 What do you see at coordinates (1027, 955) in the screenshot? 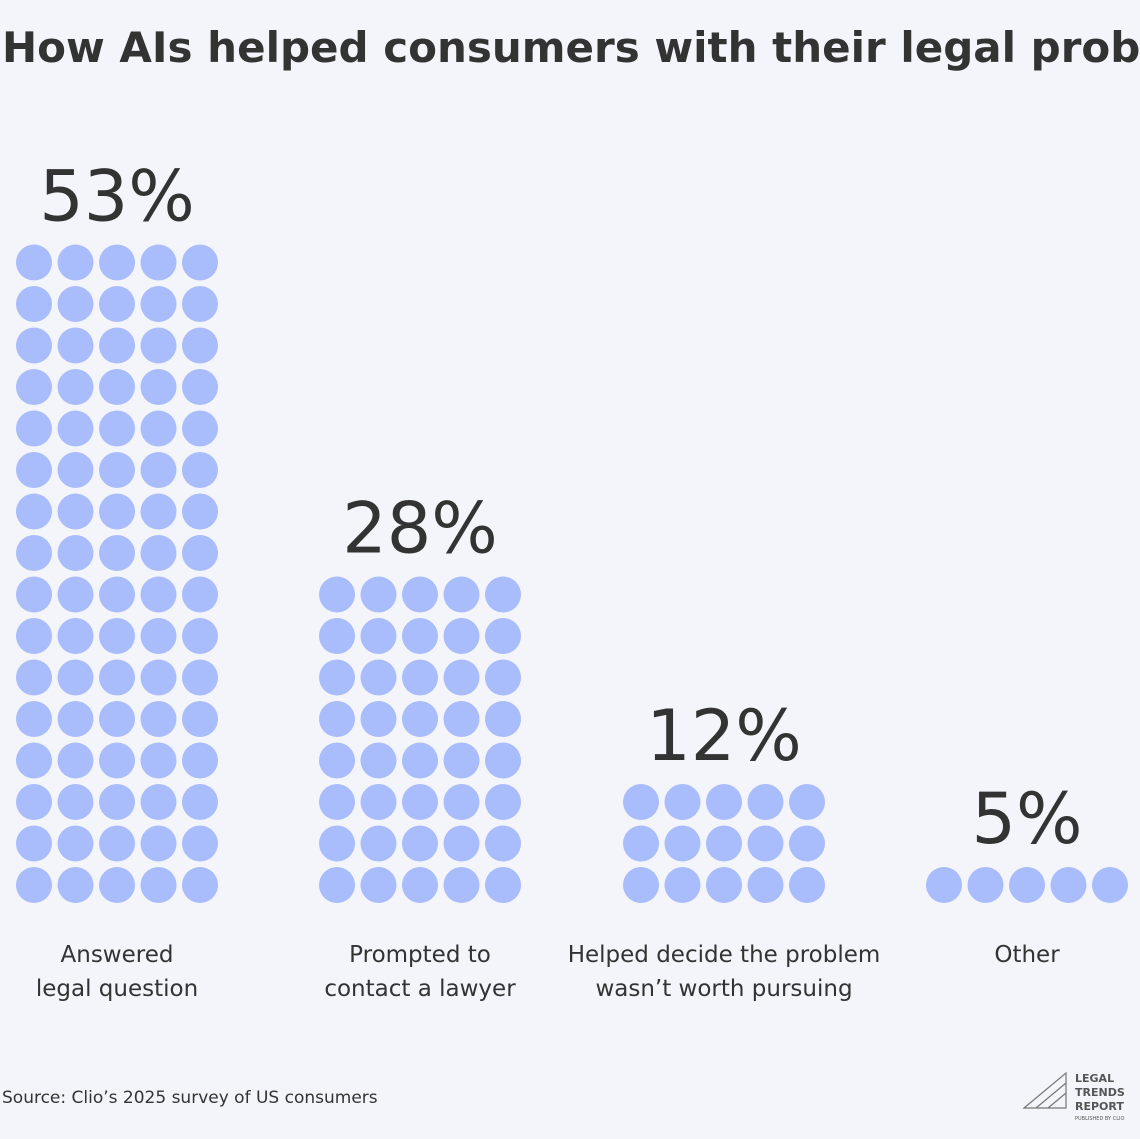
I see `category-label: Other` at bounding box center [1027, 955].